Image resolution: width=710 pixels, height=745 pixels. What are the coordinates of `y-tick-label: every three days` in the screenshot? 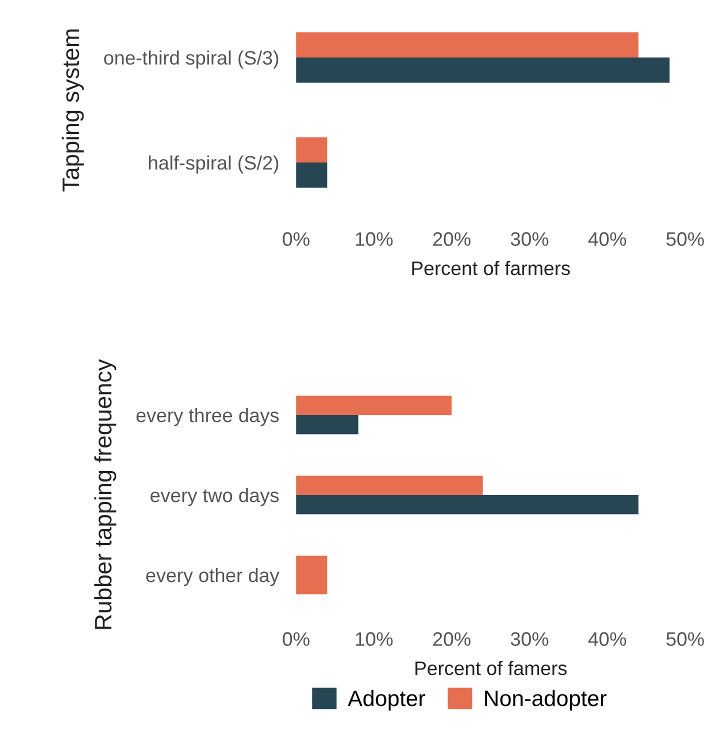 It's located at (207, 417).